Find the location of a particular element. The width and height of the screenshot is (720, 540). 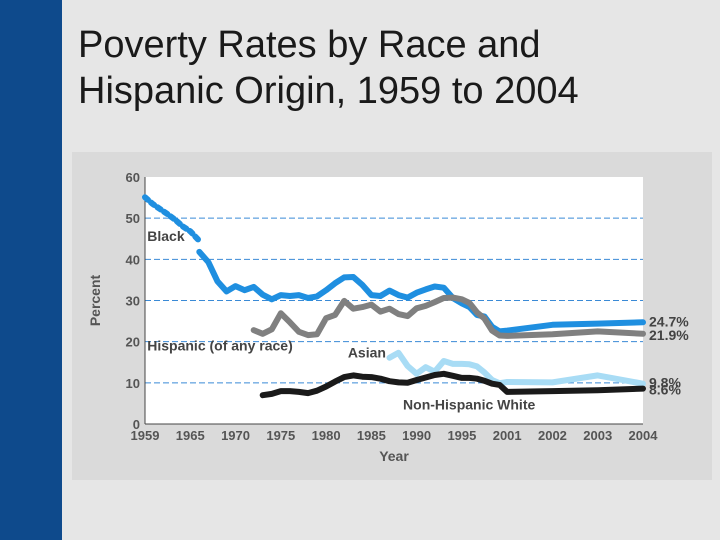

x-tick-label-1959: 1959 is located at coordinates (145, 435).